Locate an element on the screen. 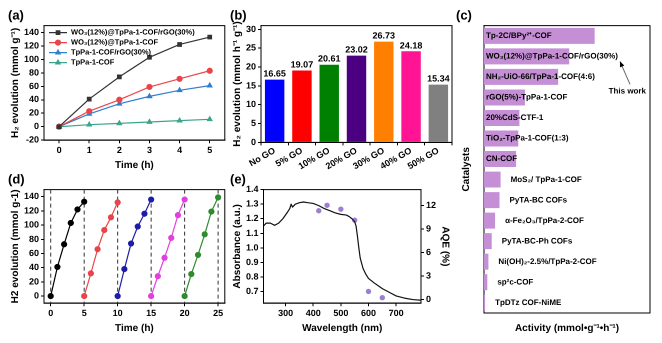  x-tick-label: 15 is located at coordinates (151, 313).